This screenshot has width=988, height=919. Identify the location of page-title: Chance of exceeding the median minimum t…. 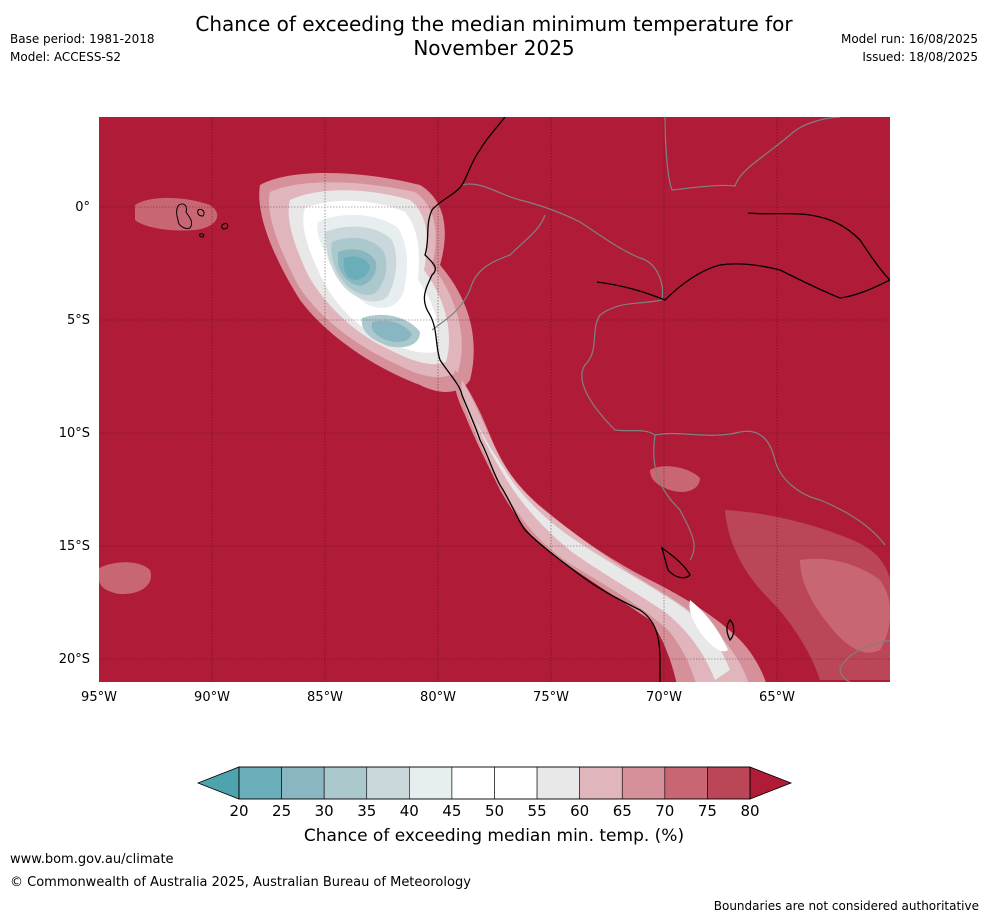
(494, 36).